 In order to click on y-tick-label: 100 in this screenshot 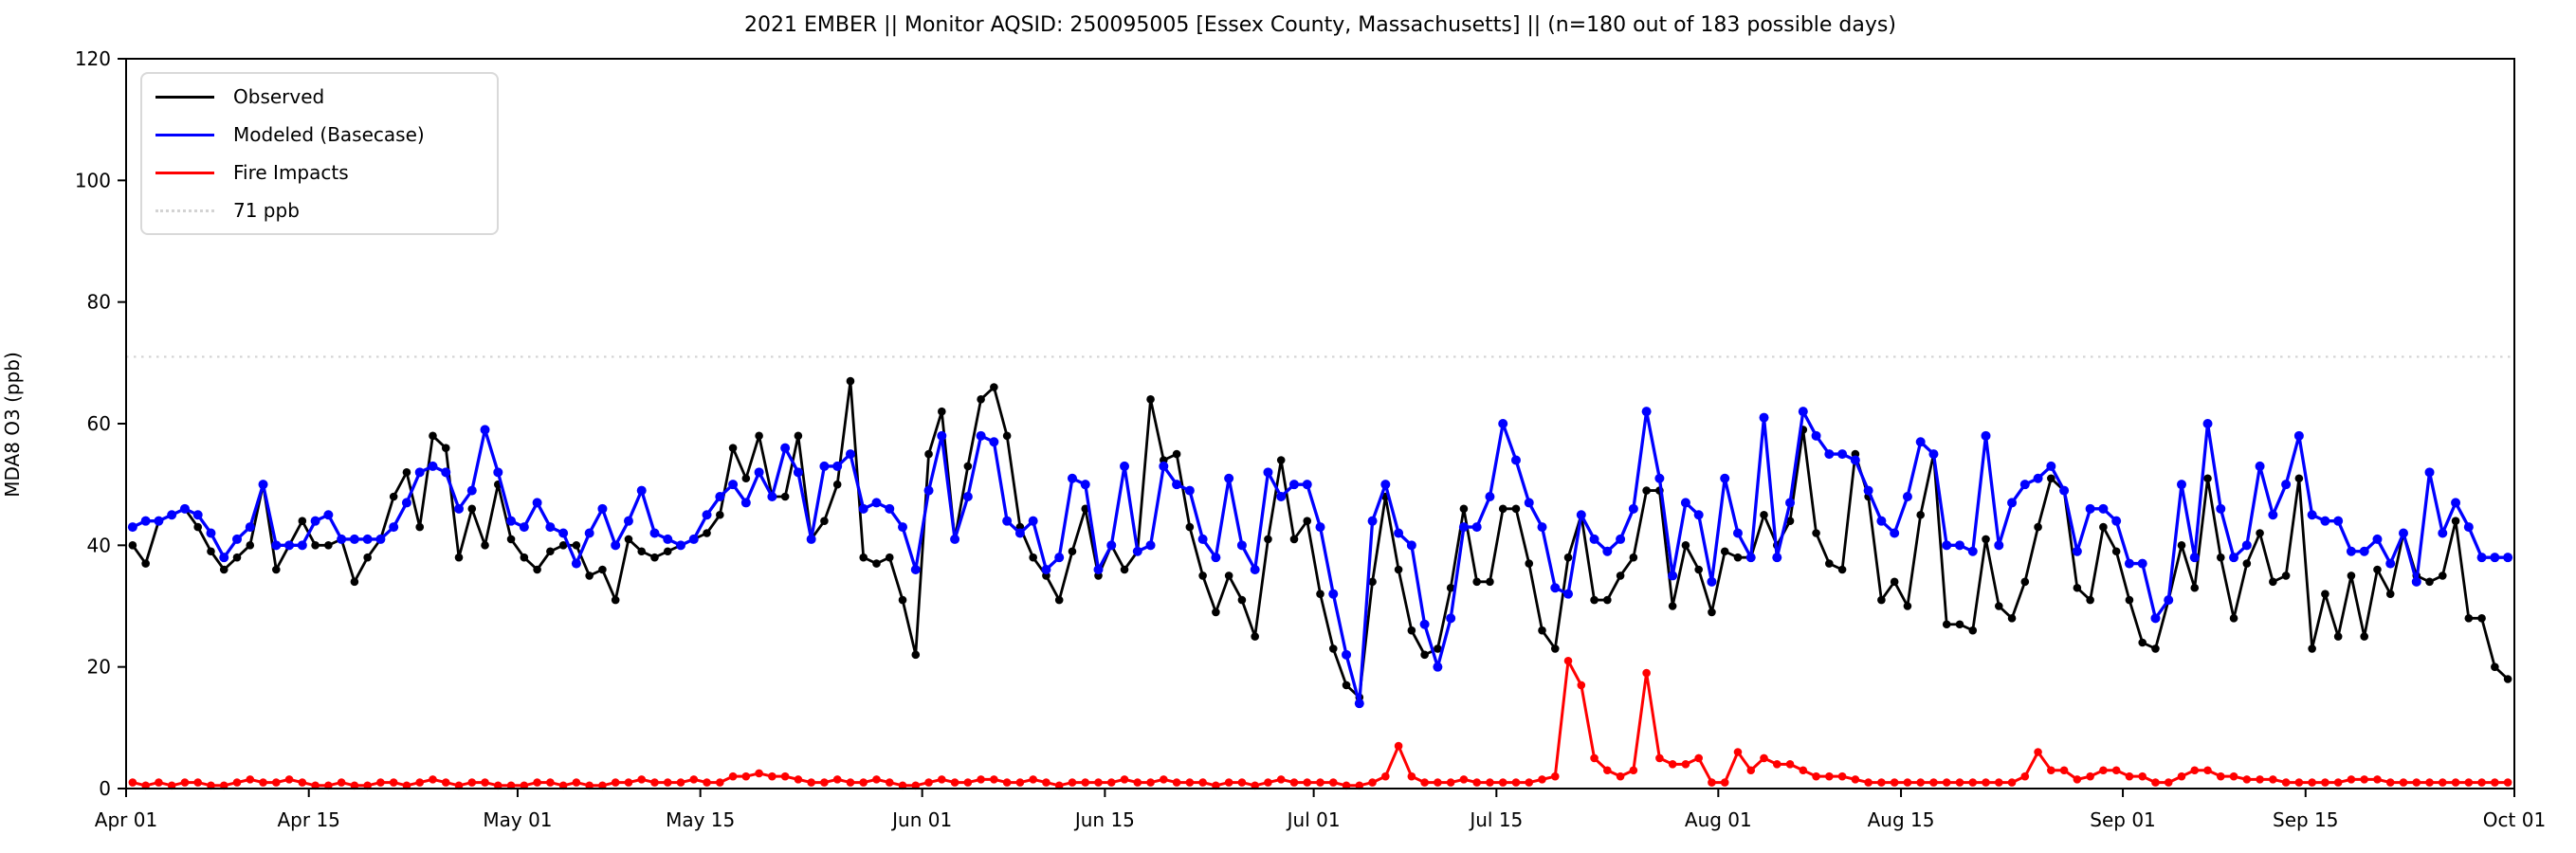, I will do `click(93, 180)`.